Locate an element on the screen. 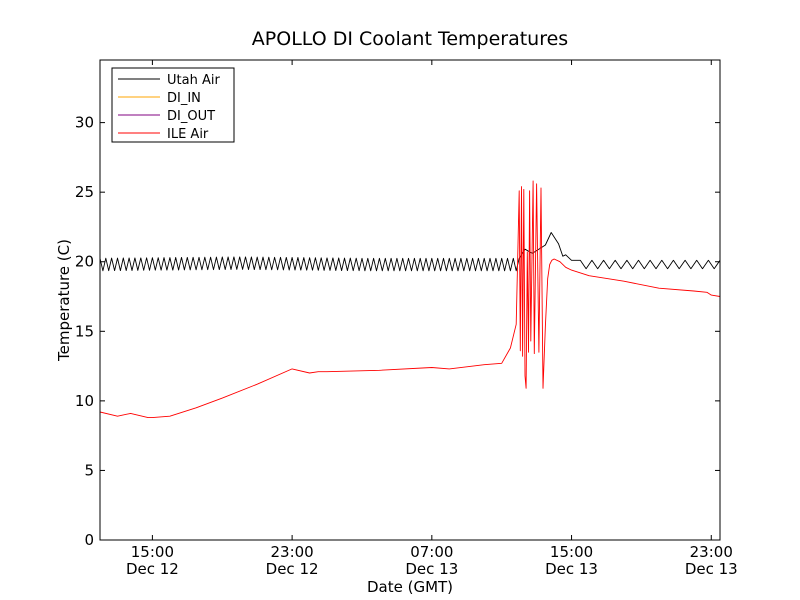  x-axis-label: Date (GMT) is located at coordinates (410, 587).